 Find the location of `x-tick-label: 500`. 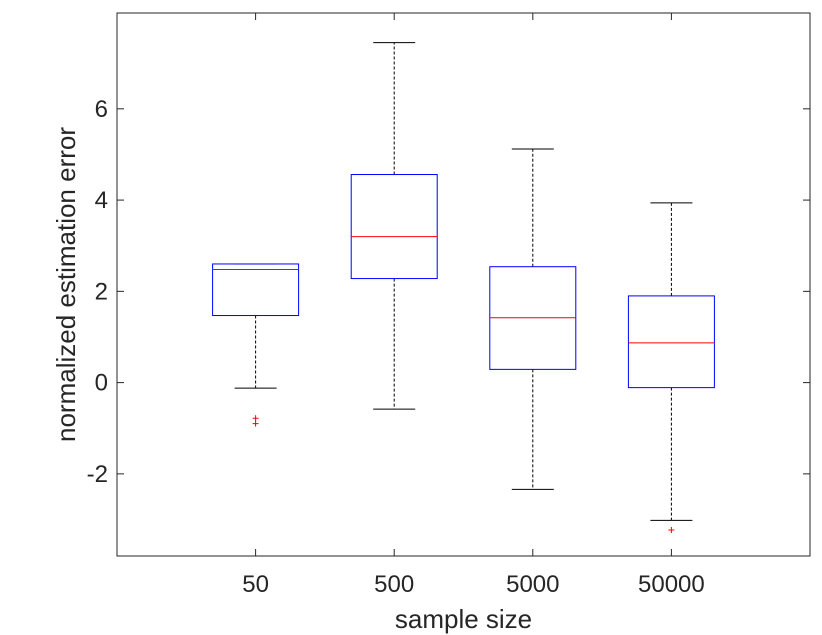

x-tick-label: 500 is located at coordinates (394, 584).